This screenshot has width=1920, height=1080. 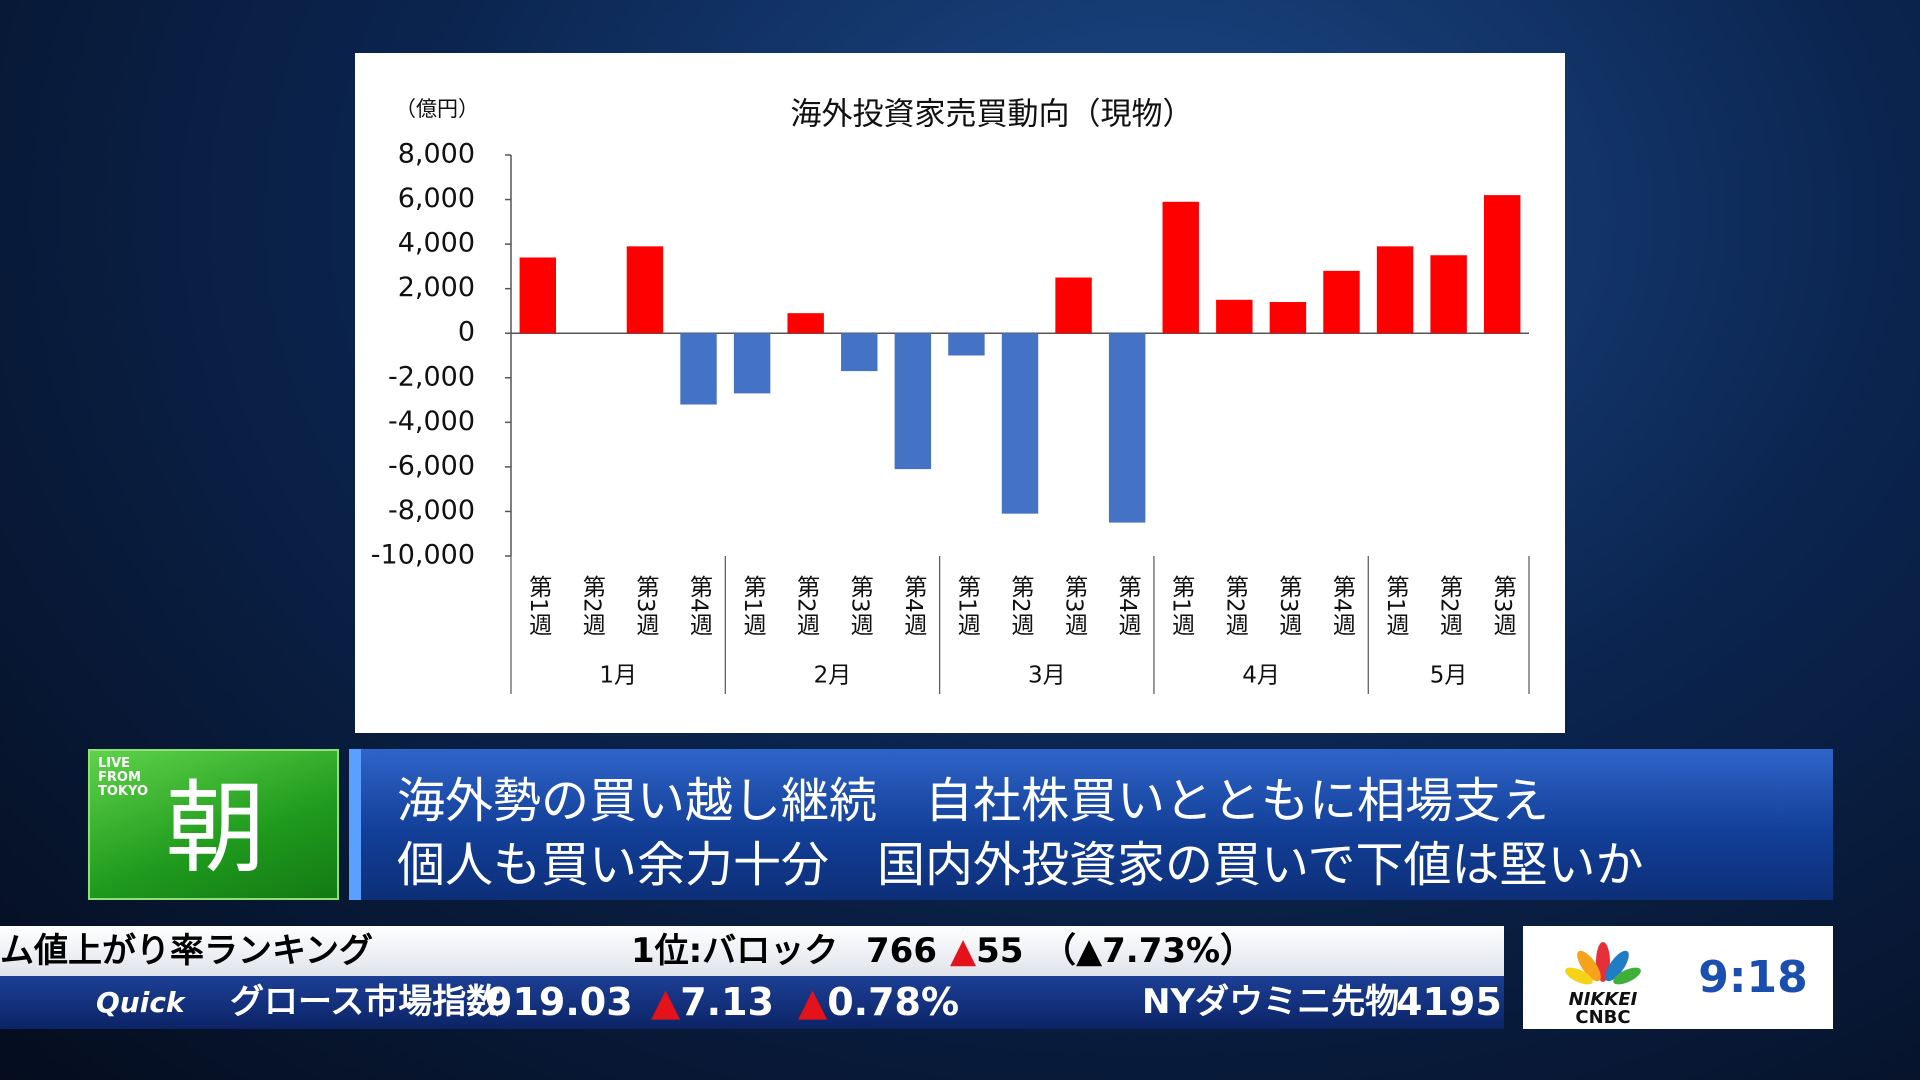 I want to click on ranking-title: ム値上がり率ランキング, so click(x=186, y=951).